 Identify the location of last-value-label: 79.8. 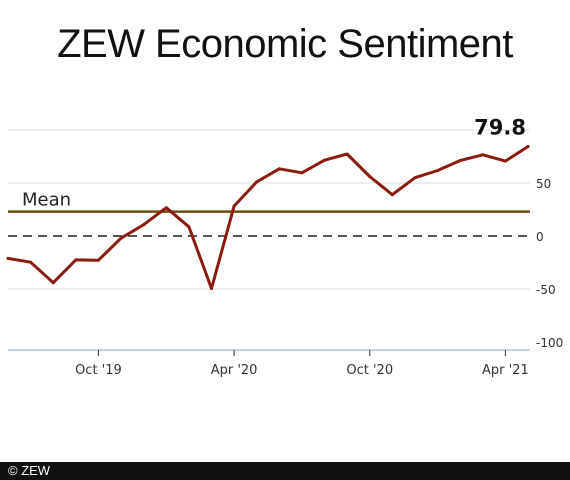
(500, 128).